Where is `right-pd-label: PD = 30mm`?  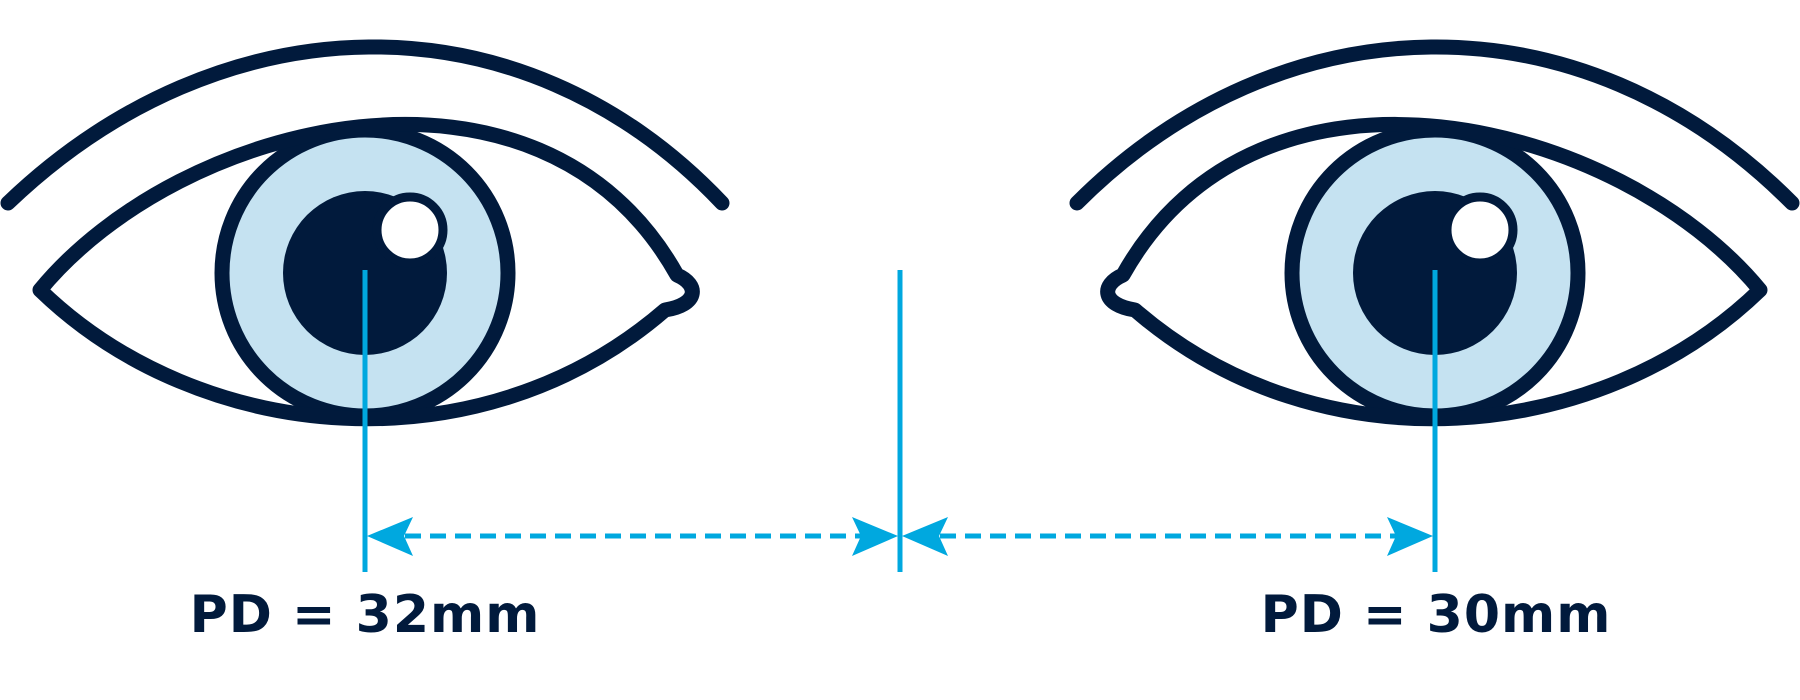 right-pd-label: PD = 30mm is located at coordinates (1436, 615).